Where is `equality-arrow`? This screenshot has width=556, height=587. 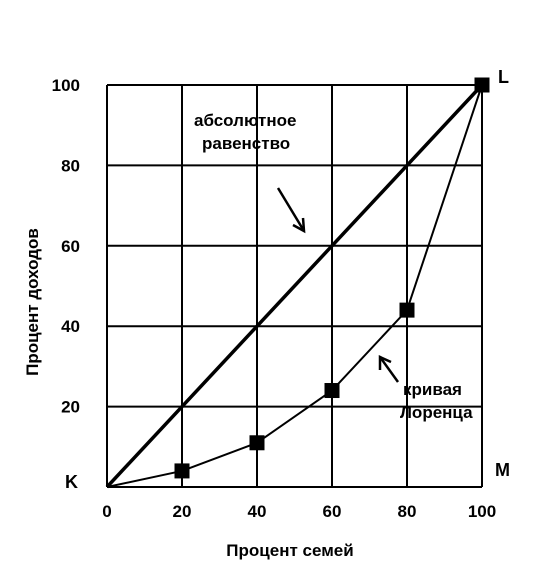
equality-arrow is located at coordinates (291, 209).